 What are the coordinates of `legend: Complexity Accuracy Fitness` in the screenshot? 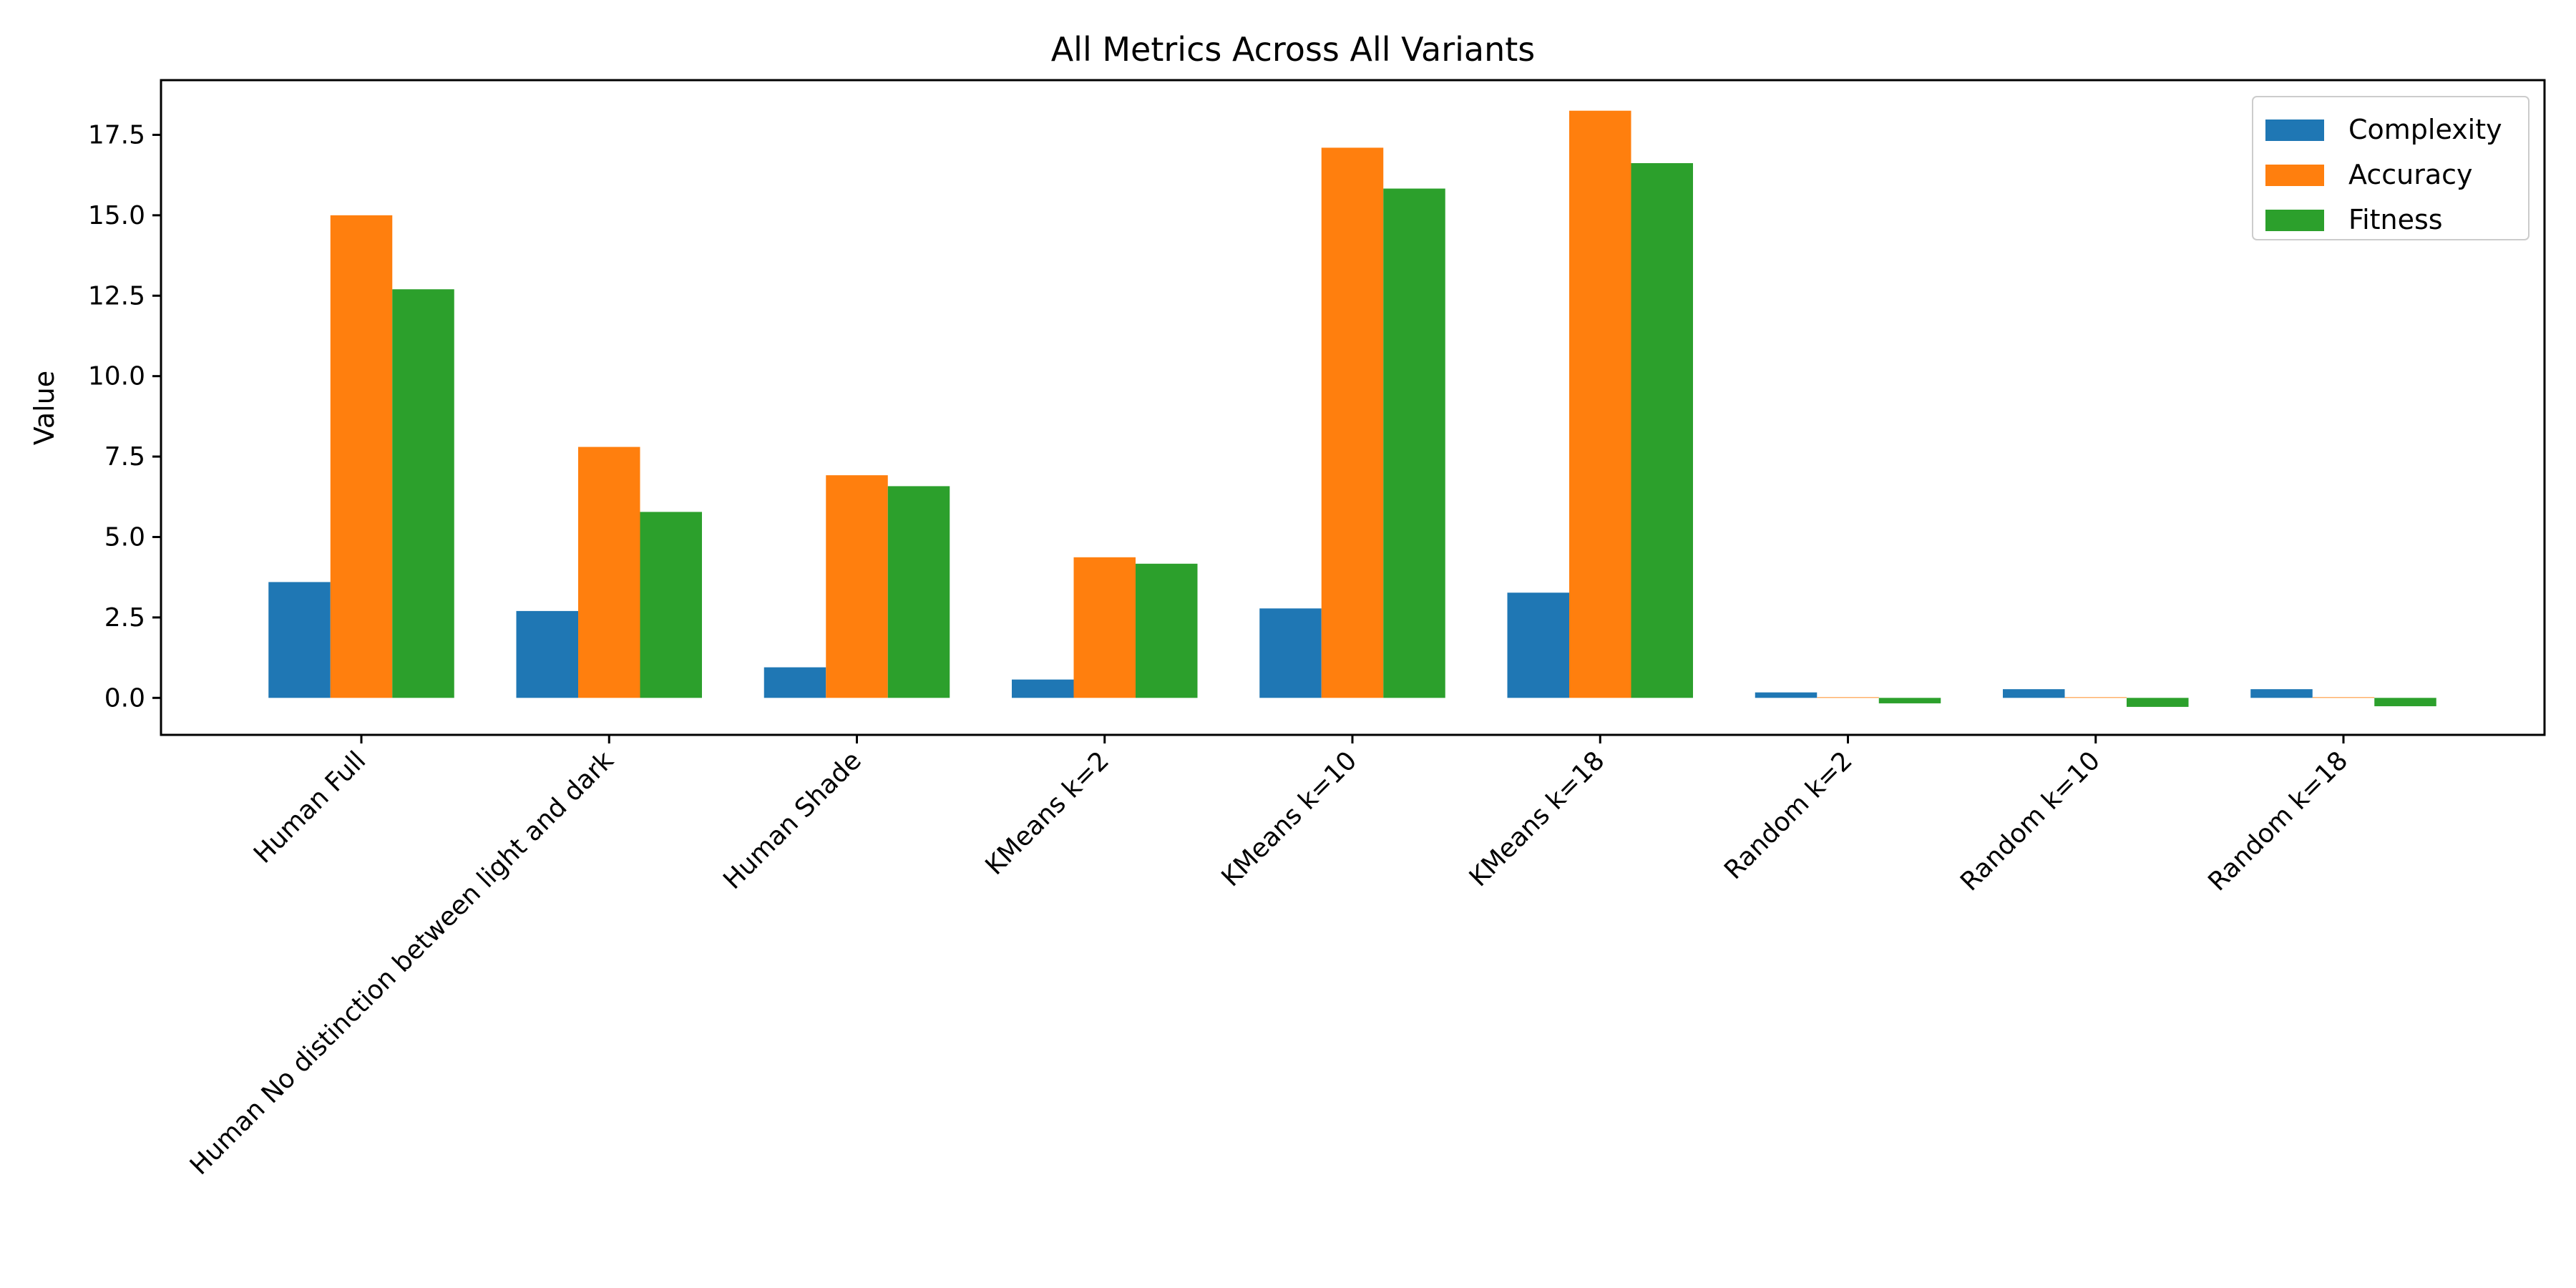 It's located at (2390, 168).